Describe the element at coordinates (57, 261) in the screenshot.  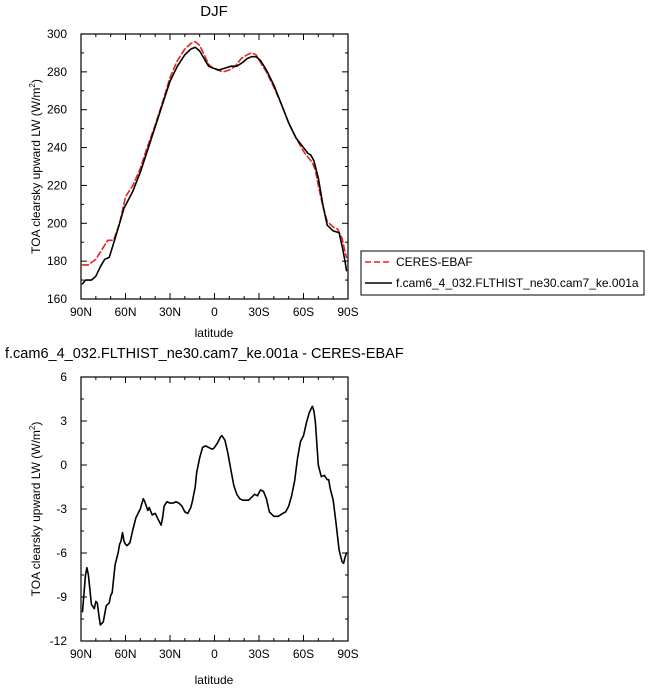
I see `y-tick-label: 180` at that location.